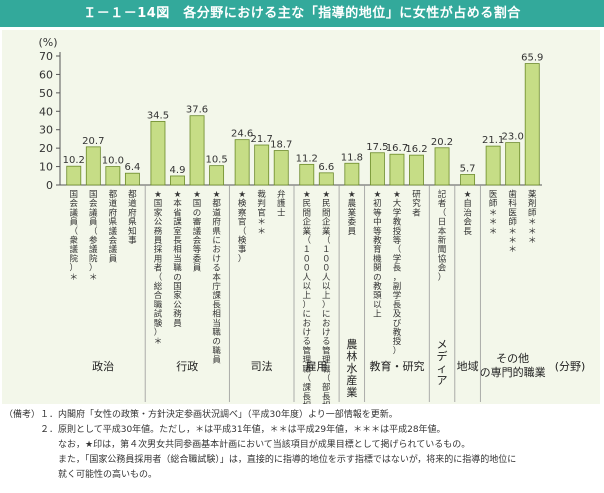 This screenshot has width=604, height=493. Describe the element at coordinates (397, 148) in the screenshot. I see `bar-value-label: 16.7` at that location.